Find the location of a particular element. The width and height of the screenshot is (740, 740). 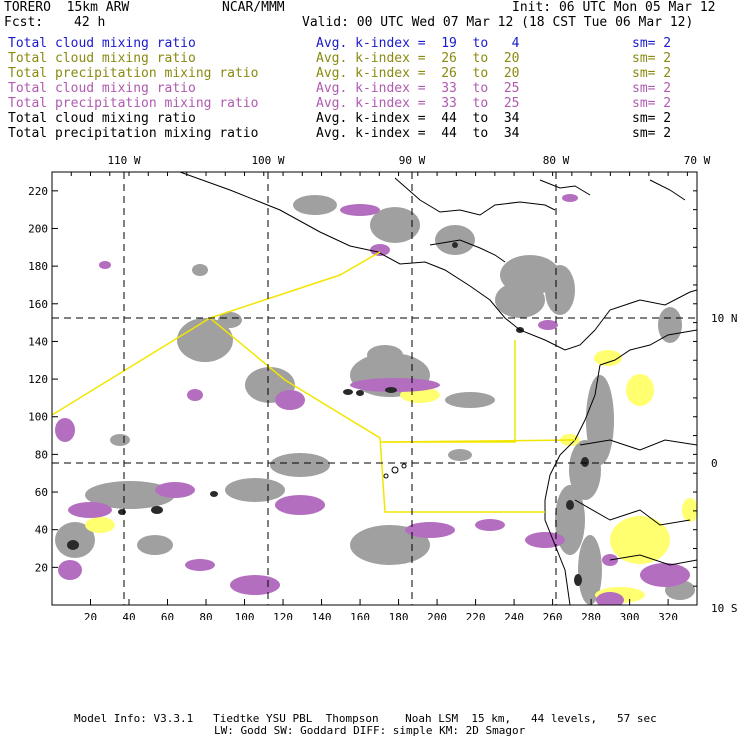

x-tick-label: 60 is located at coordinates (167, 615).